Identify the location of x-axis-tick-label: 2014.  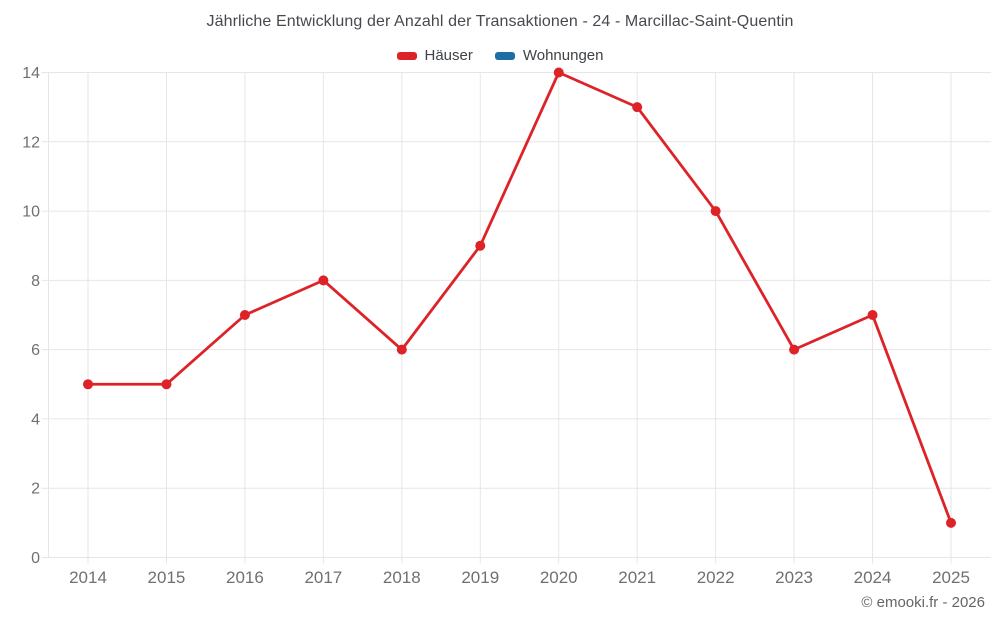
(88, 577).